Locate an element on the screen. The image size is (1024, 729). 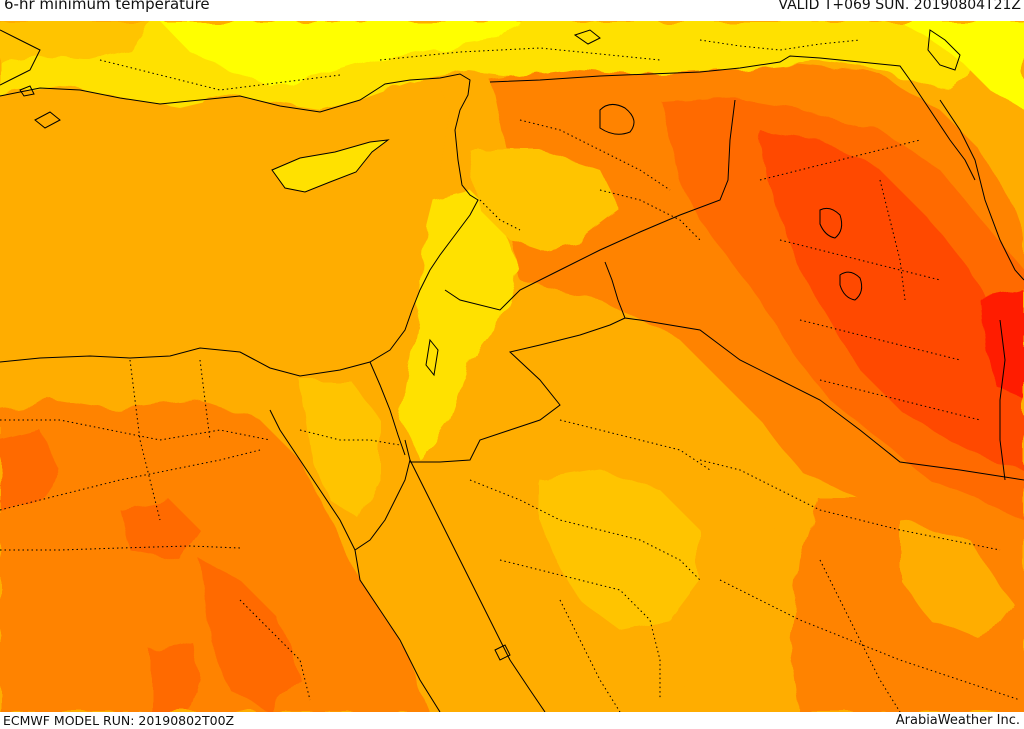
band-egypt-south-dark is located at coordinates (175, 676).